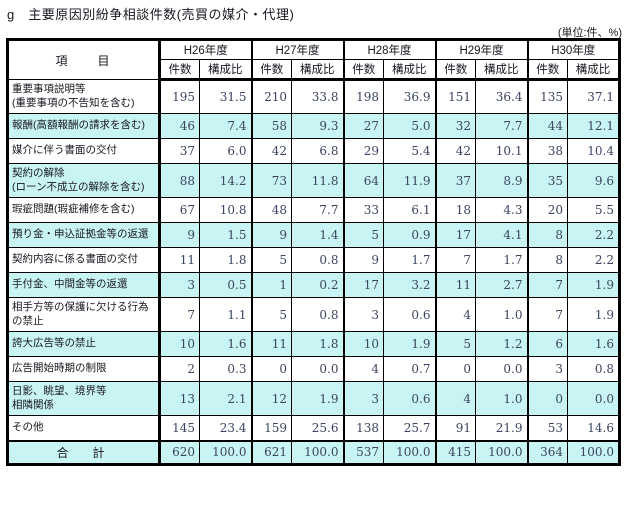 The height and width of the screenshot is (518, 628). What do you see at coordinates (481, 49) in the screenshot?
I see `year-header-h29: H29年度` at bounding box center [481, 49].